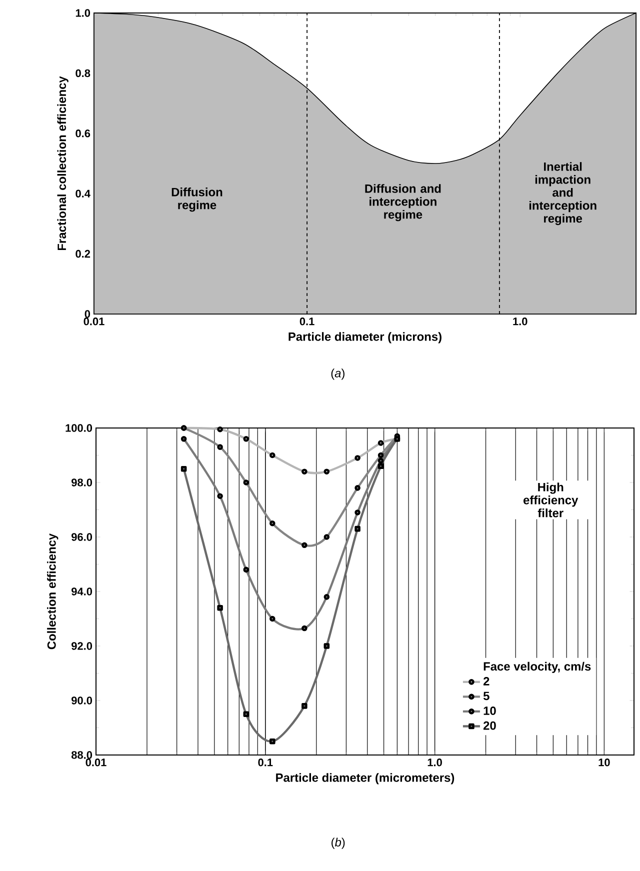 The height and width of the screenshot is (871, 640). Describe the element at coordinates (87, 314) in the screenshot. I see `y-tick-label: 0` at that location.